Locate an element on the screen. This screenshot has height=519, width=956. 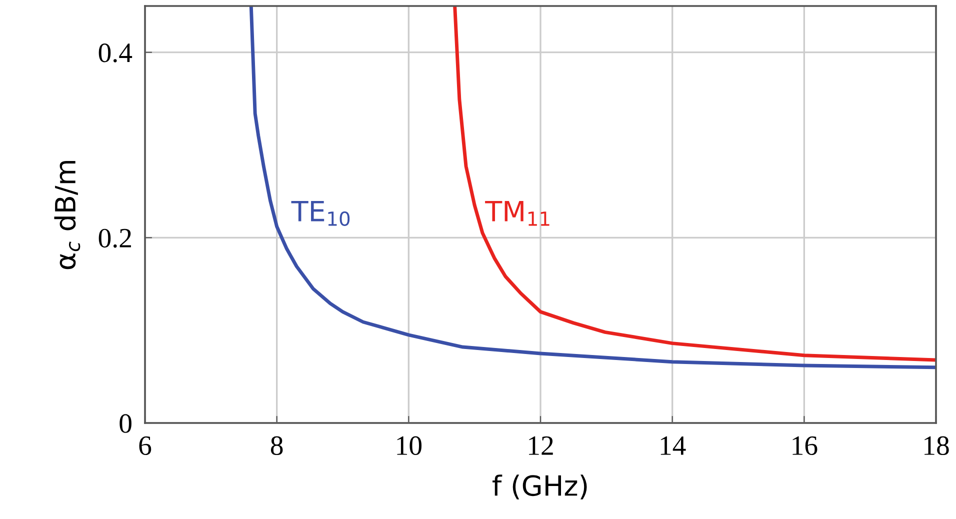
x-tick-label: 12 is located at coordinates (541, 445).